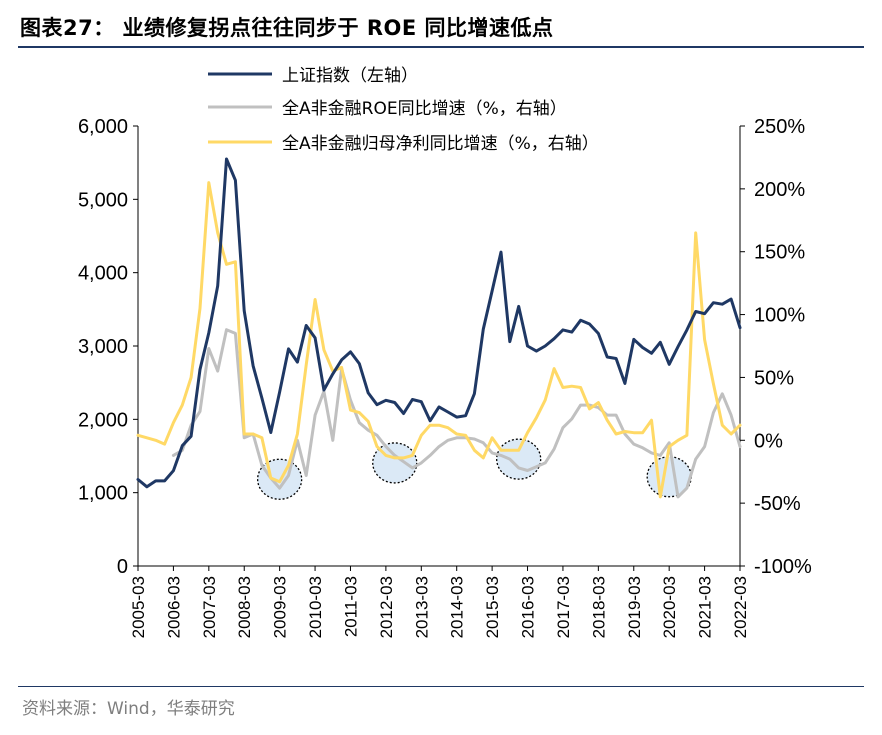 The width and height of the screenshot is (882, 735). What do you see at coordinates (424, 109) in the screenshot?
I see `legend-label-2: 全A非金融ROE同比增速（%，右轴）` at bounding box center [424, 109].